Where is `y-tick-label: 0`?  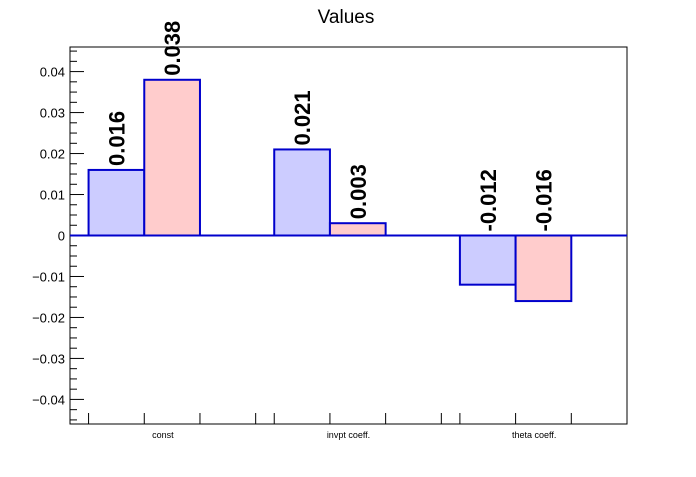
y-tick-label: 0 is located at coordinates (61, 236).